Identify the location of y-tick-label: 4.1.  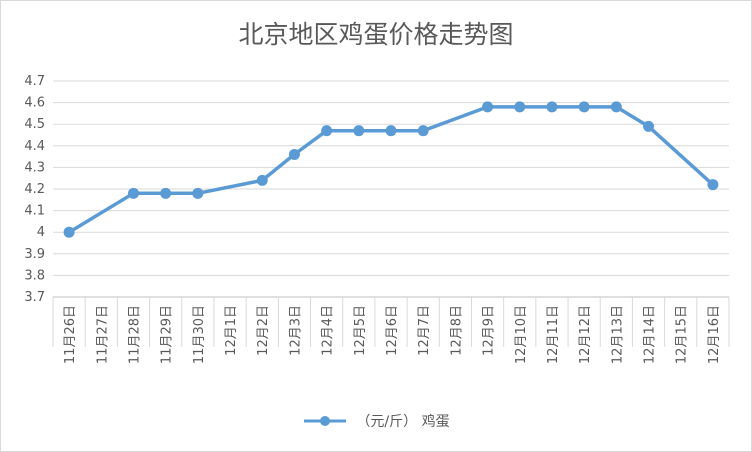
(34, 211).